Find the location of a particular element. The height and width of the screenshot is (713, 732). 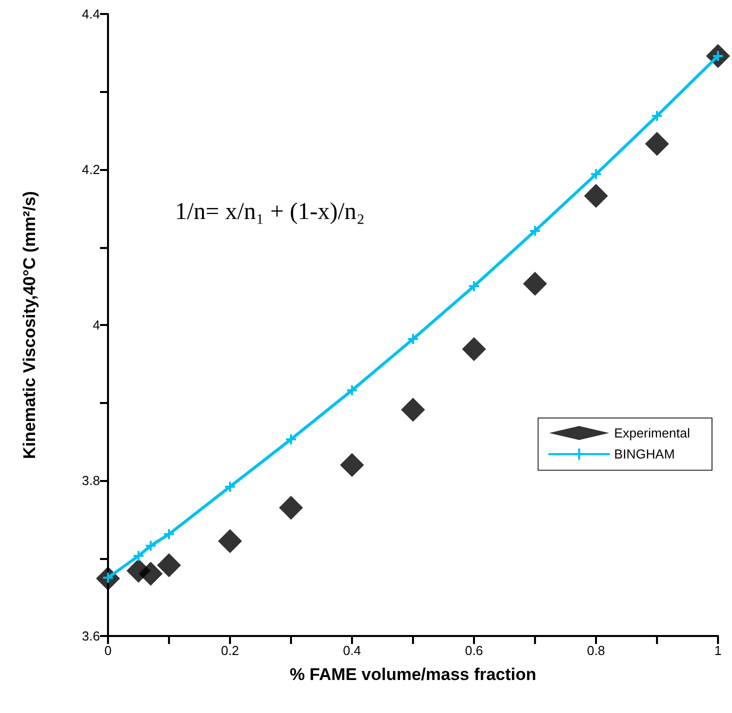

y-tick-label: 4.4 is located at coordinates (91, 14).